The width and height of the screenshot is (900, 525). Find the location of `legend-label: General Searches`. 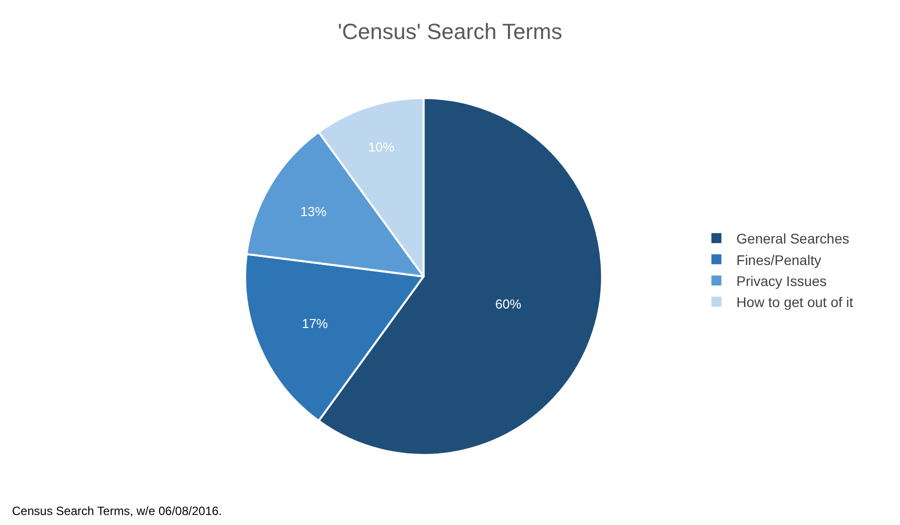

legend-label: General Searches is located at coordinates (793, 238).